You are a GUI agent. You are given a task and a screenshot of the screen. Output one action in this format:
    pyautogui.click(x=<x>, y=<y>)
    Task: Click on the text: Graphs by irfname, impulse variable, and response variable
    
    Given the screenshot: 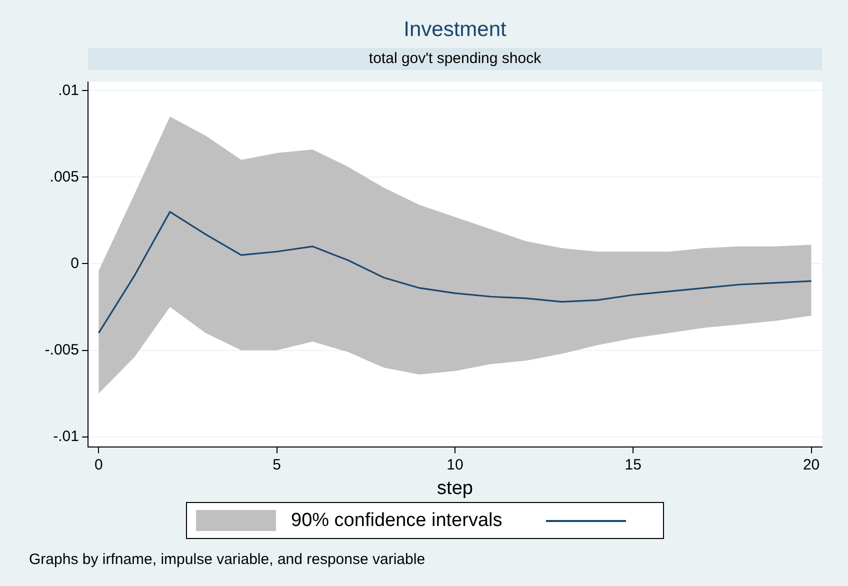 What is the action you would take?
    pyautogui.click(x=227, y=559)
    